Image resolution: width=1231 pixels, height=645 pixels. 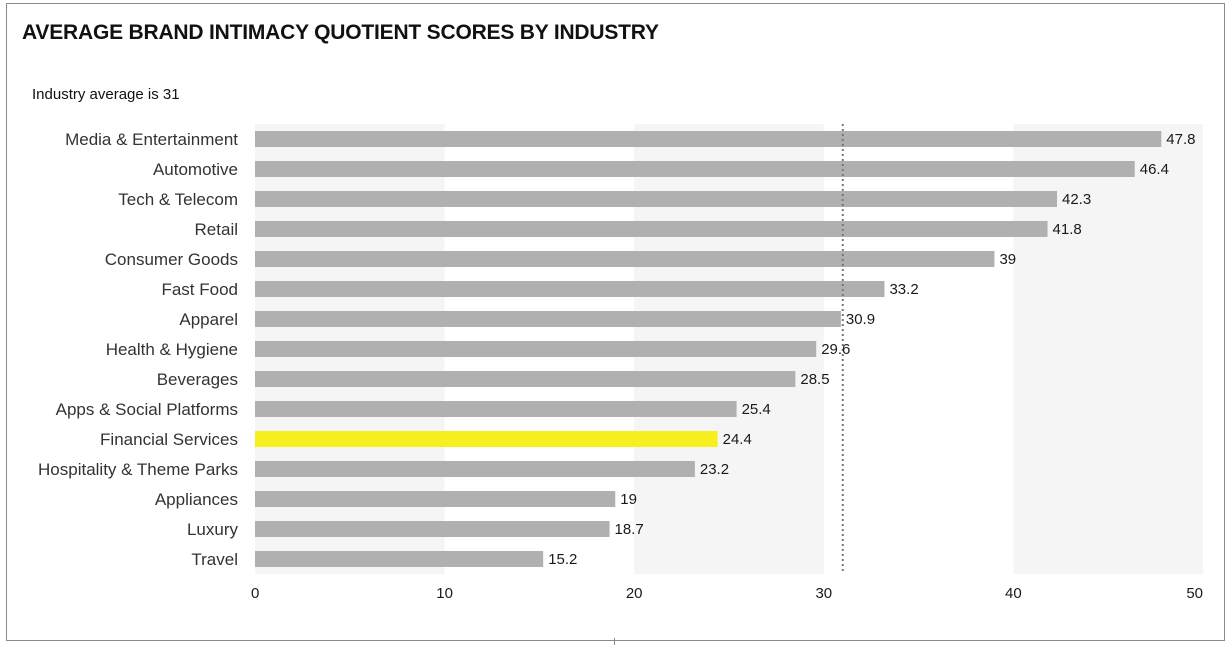 What do you see at coordinates (213, 529) in the screenshot?
I see `category-label: Luxury` at bounding box center [213, 529].